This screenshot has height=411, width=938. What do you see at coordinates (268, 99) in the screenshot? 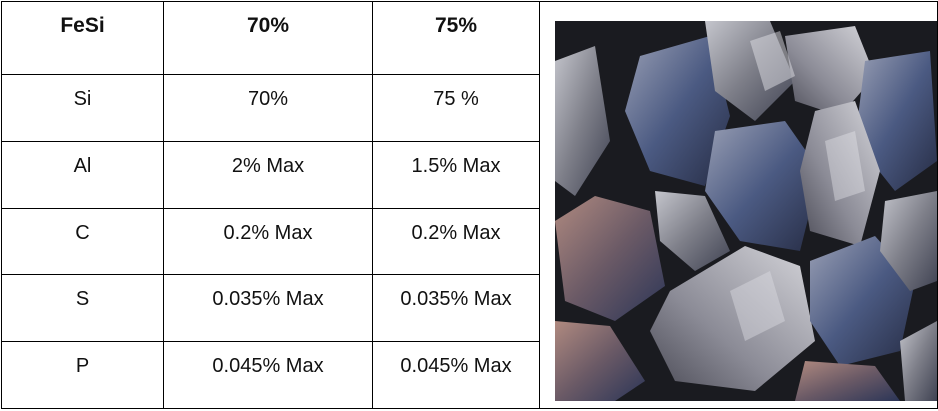
I see `value-text: 70%` at bounding box center [268, 99].